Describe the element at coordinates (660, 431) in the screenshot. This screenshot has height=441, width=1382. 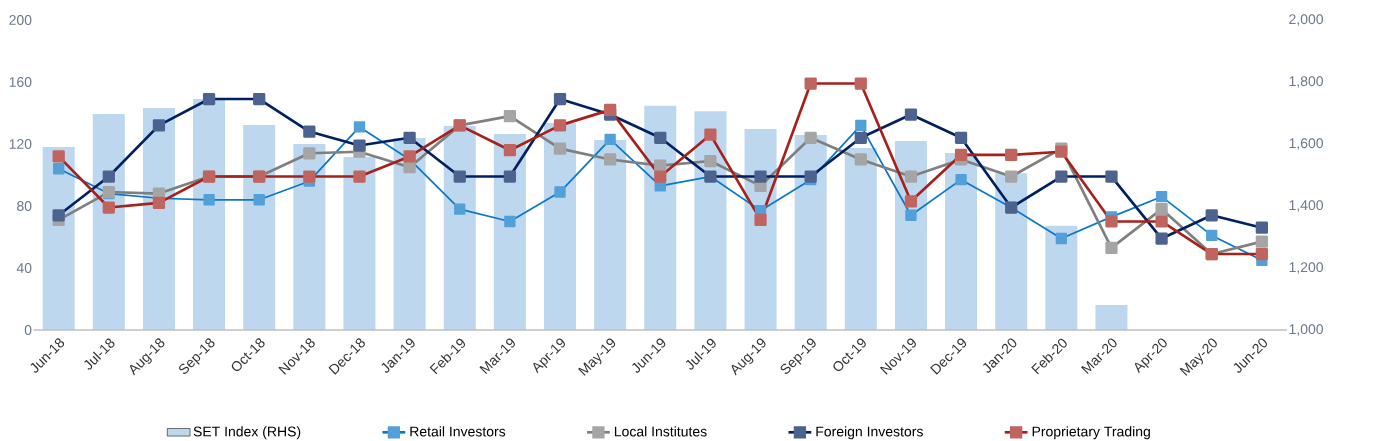
I see `legend-label: Local Institutes` at that location.